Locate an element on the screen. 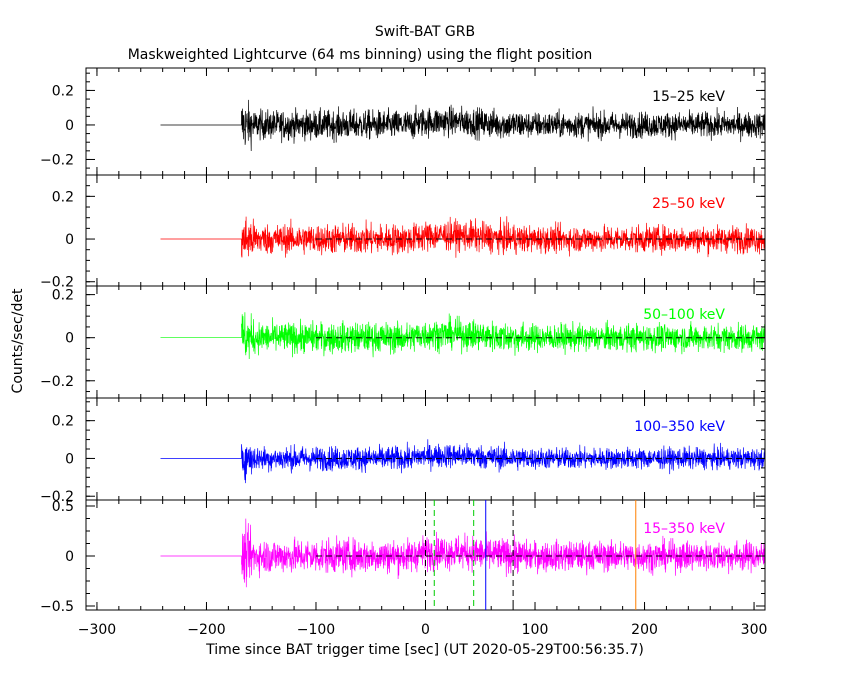 Image resolution: width=850 pixels, height=680 pixels. panel-p1: −0.2 0 0.2 15–25 keV is located at coordinates (403, 121).